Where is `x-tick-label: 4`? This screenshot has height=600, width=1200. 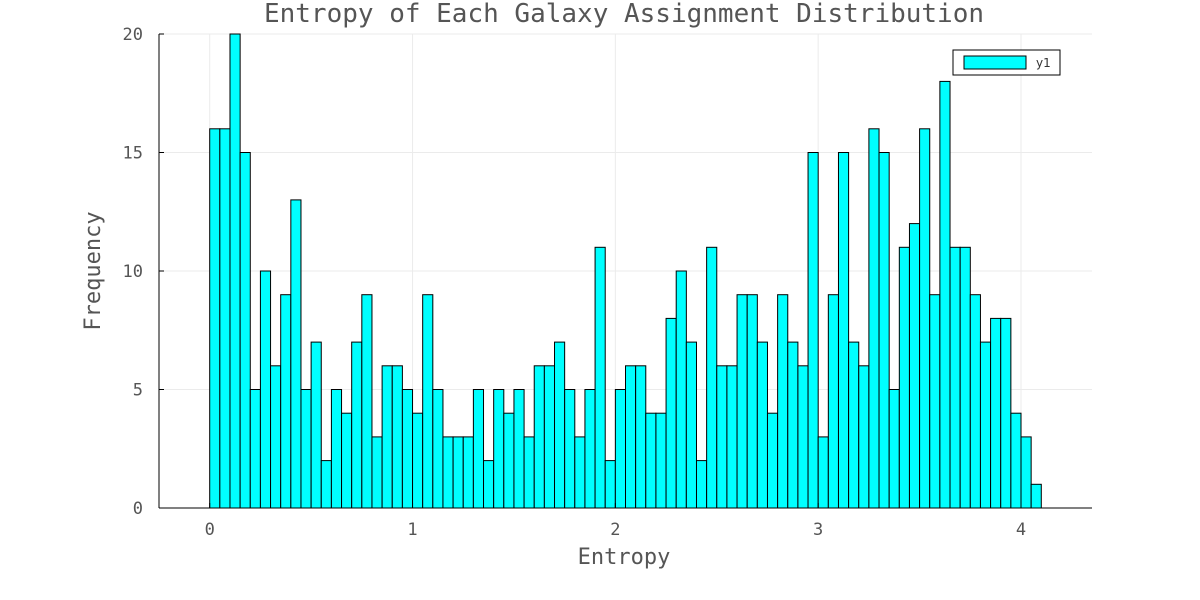 x-tick-label: 4 is located at coordinates (1021, 530).